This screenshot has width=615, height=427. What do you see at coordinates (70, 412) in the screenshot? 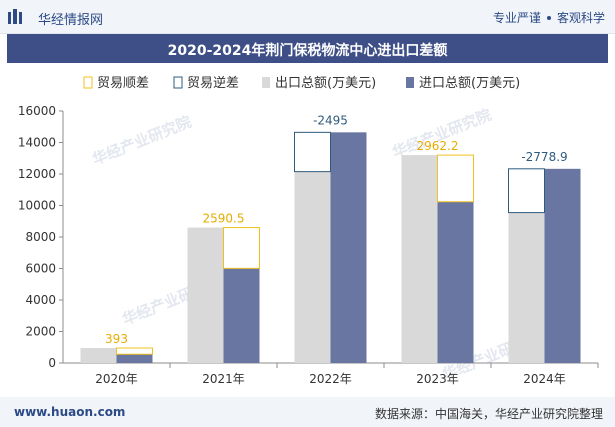
I see `website-link: www.huaon.com` at bounding box center [70, 412].